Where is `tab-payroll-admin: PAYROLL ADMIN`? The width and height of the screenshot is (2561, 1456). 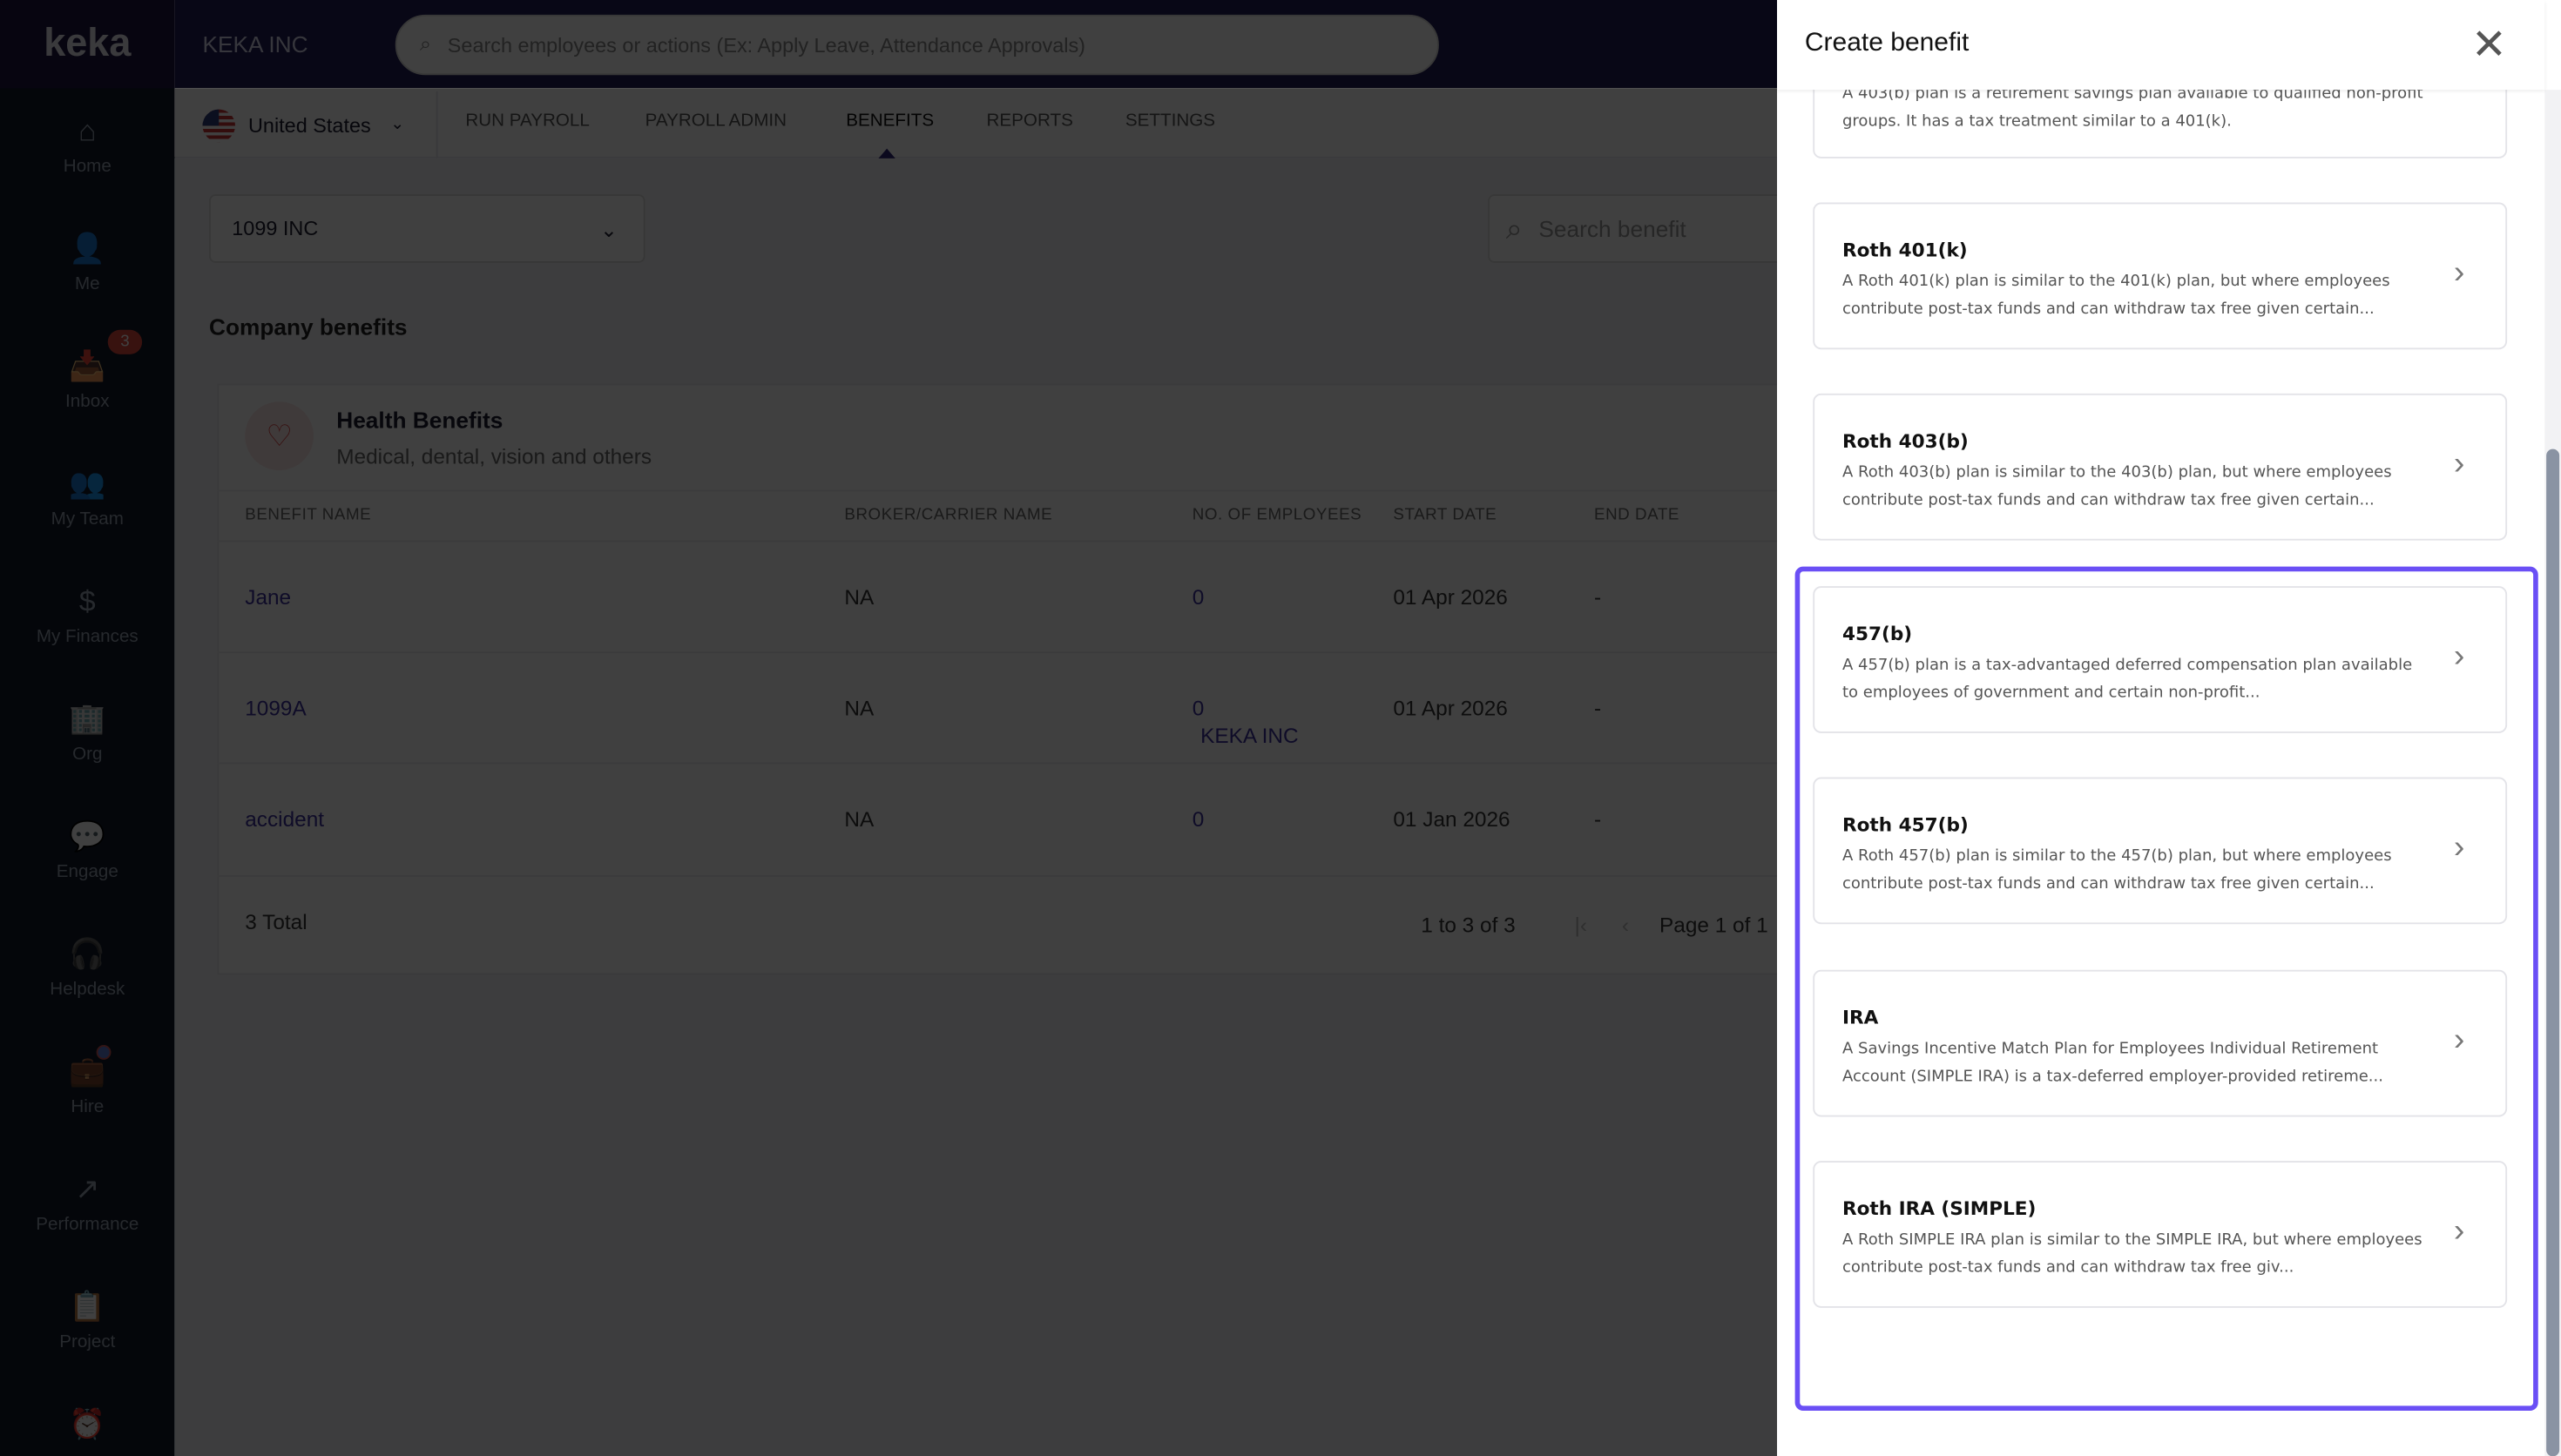 tab-payroll-admin: PAYROLL ADMIN is located at coordinates (716, 121).